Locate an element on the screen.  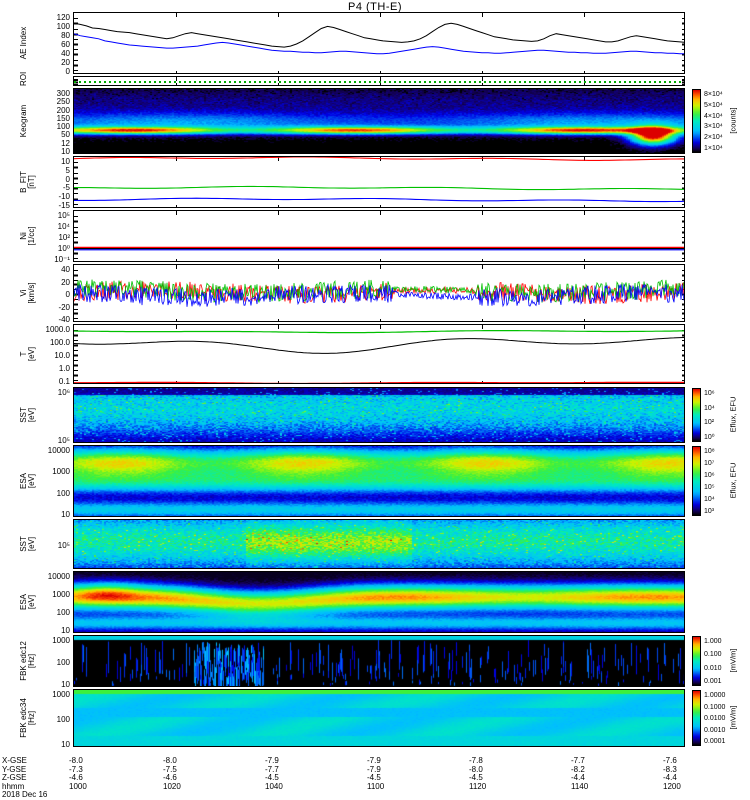
ytick-ae-index-0: 120 is located at coordinates (63, 17).